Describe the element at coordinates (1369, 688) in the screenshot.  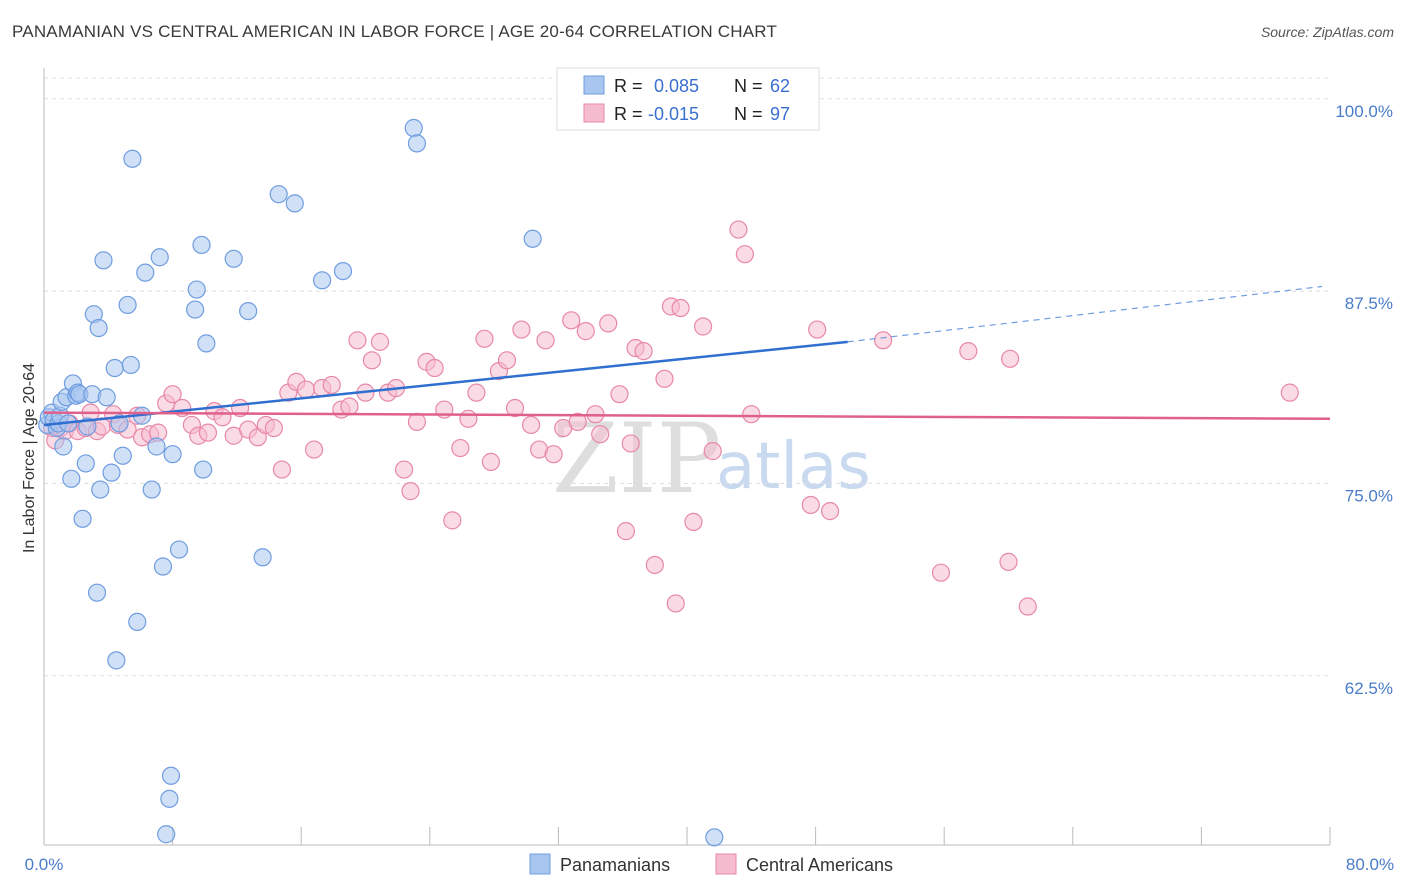
I see `y-tick-label-3: 62.5%` at that location.